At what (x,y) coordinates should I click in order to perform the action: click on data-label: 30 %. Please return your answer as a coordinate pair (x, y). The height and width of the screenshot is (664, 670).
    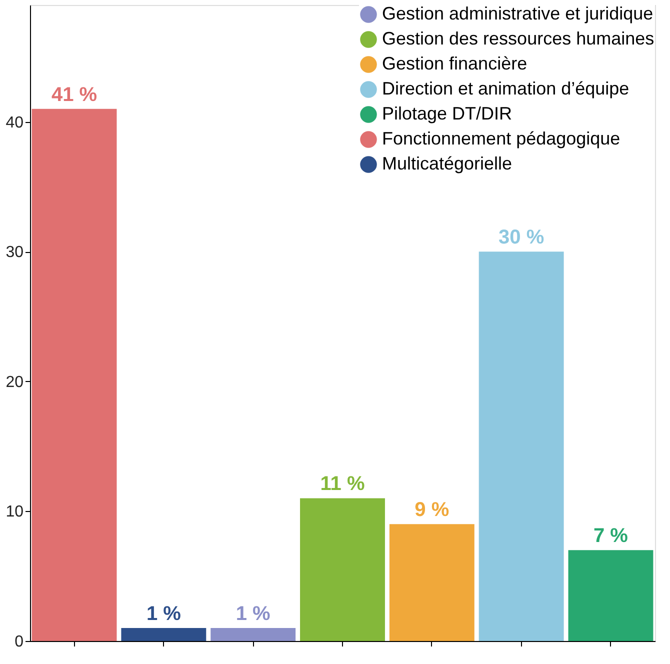
    Looking at the image, I should click on (521, 237).